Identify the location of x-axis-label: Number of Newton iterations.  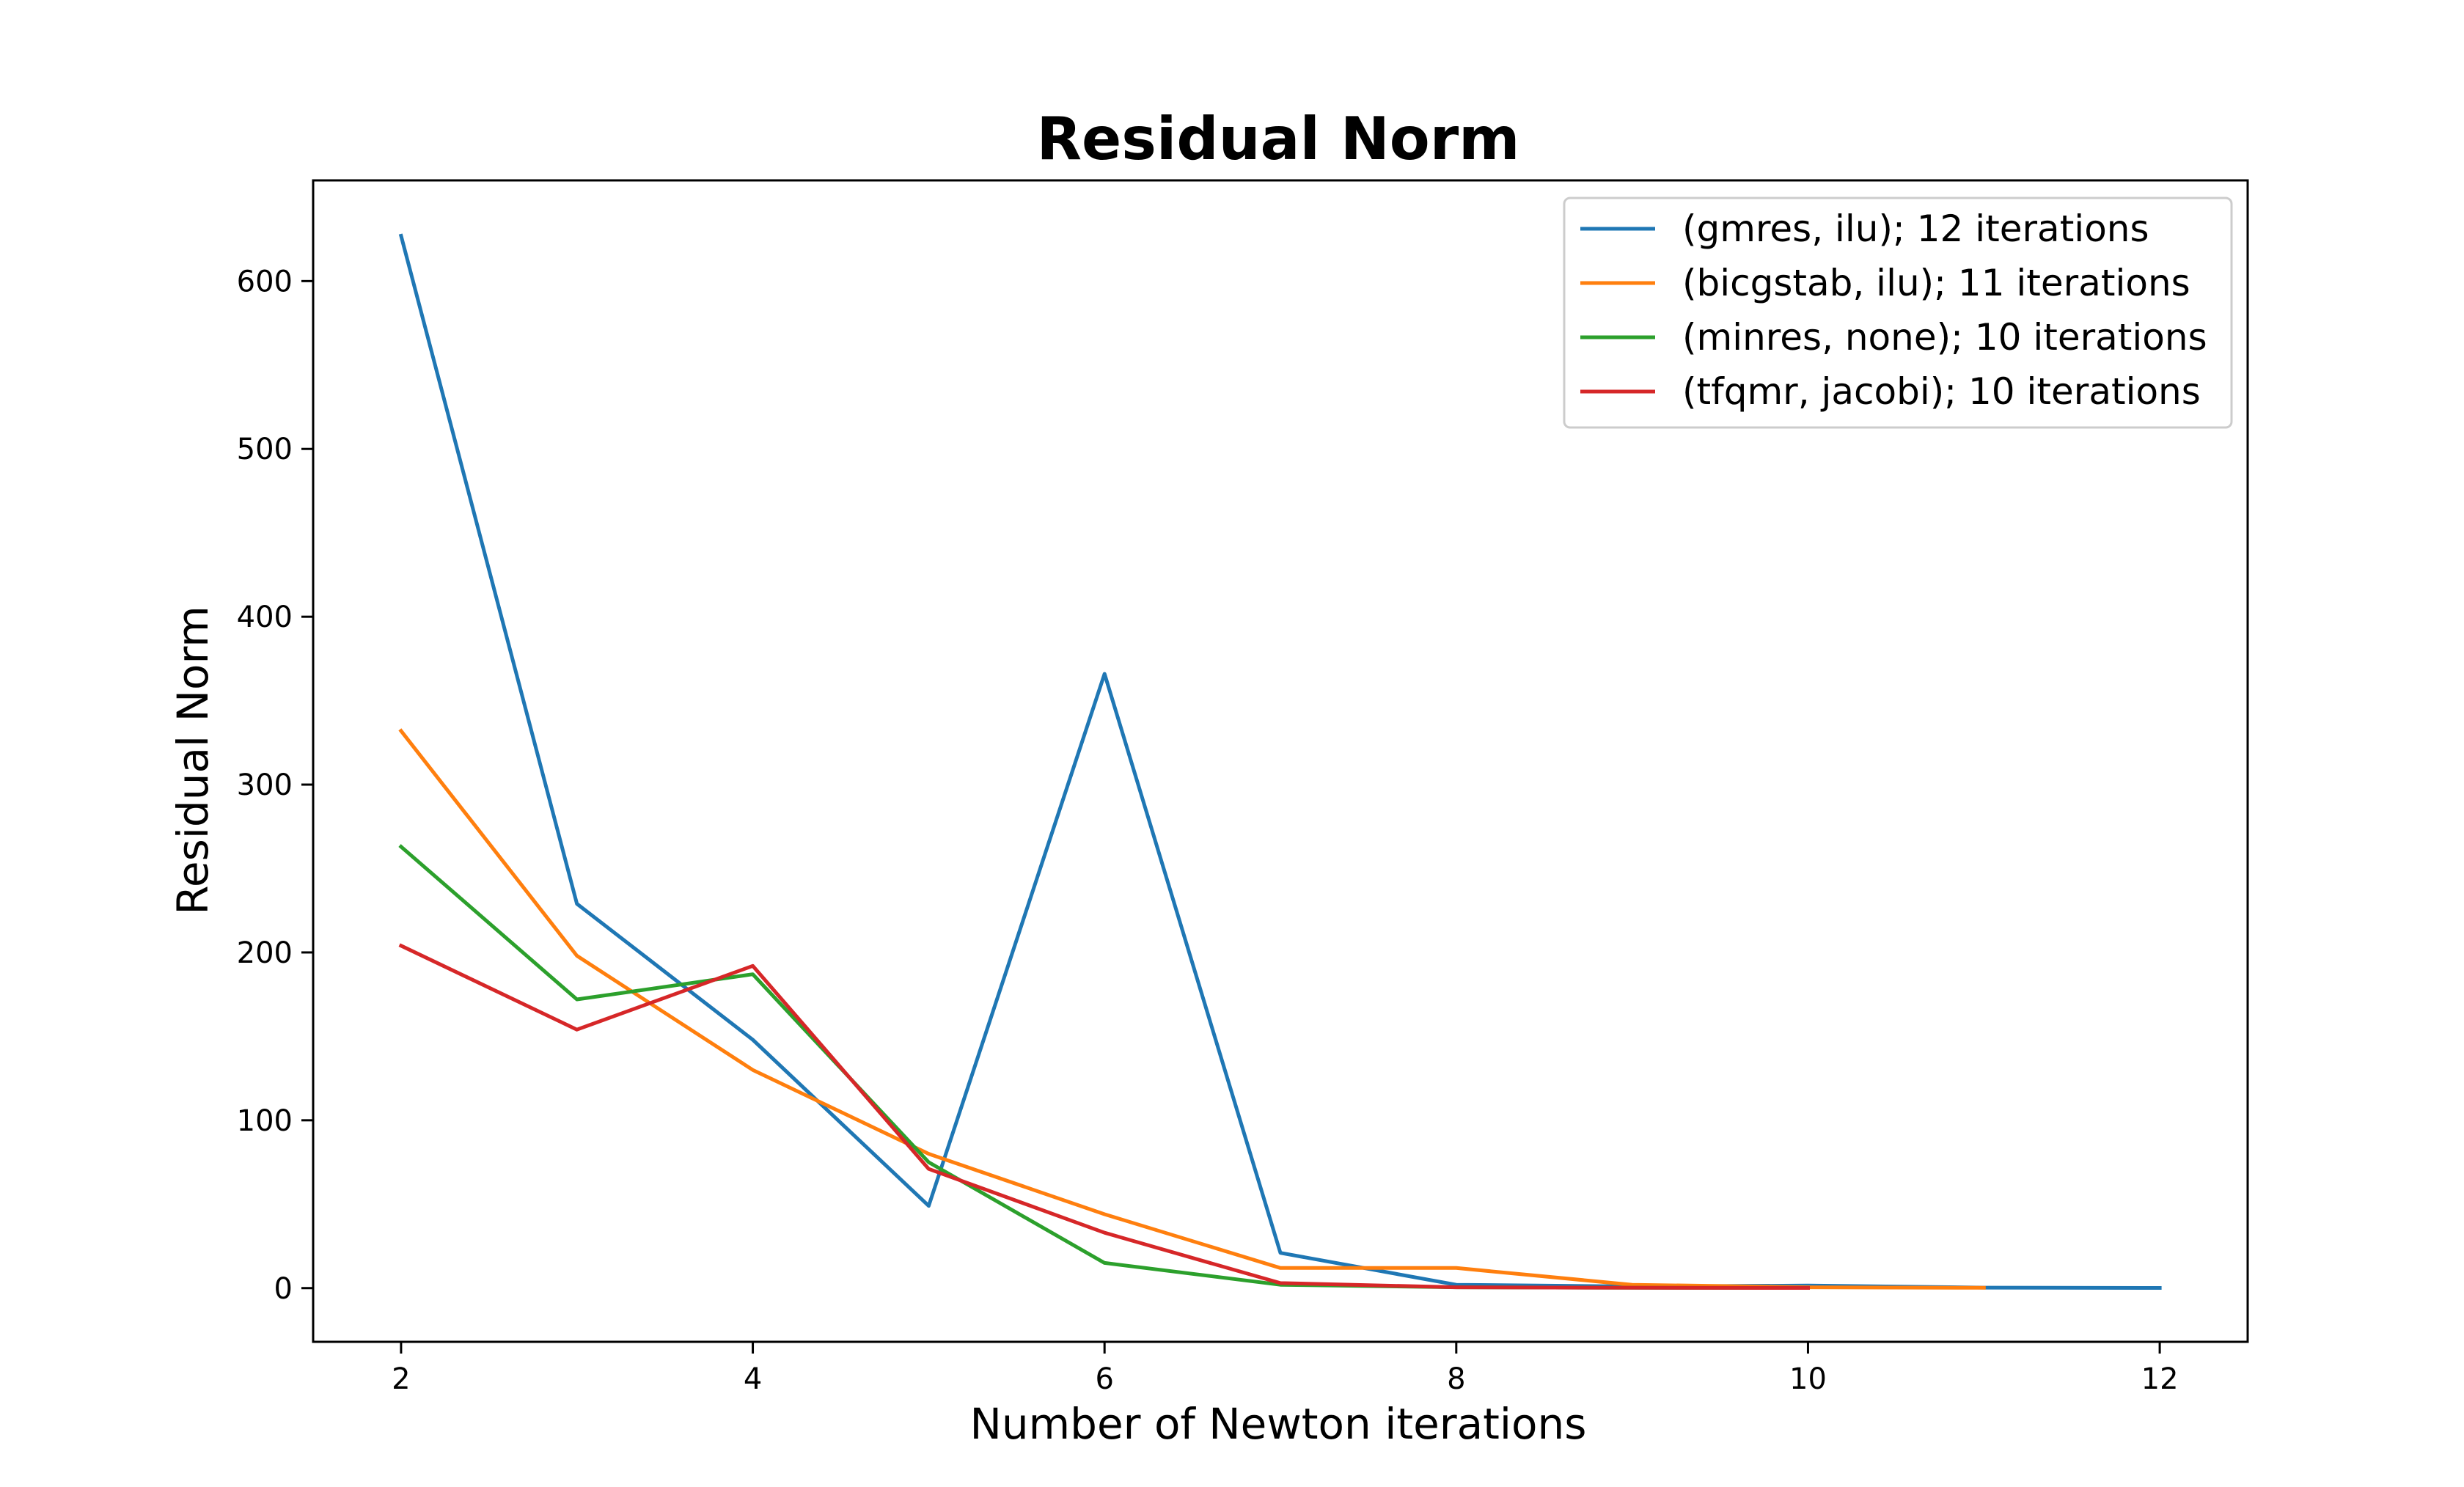
(1278, 1424).